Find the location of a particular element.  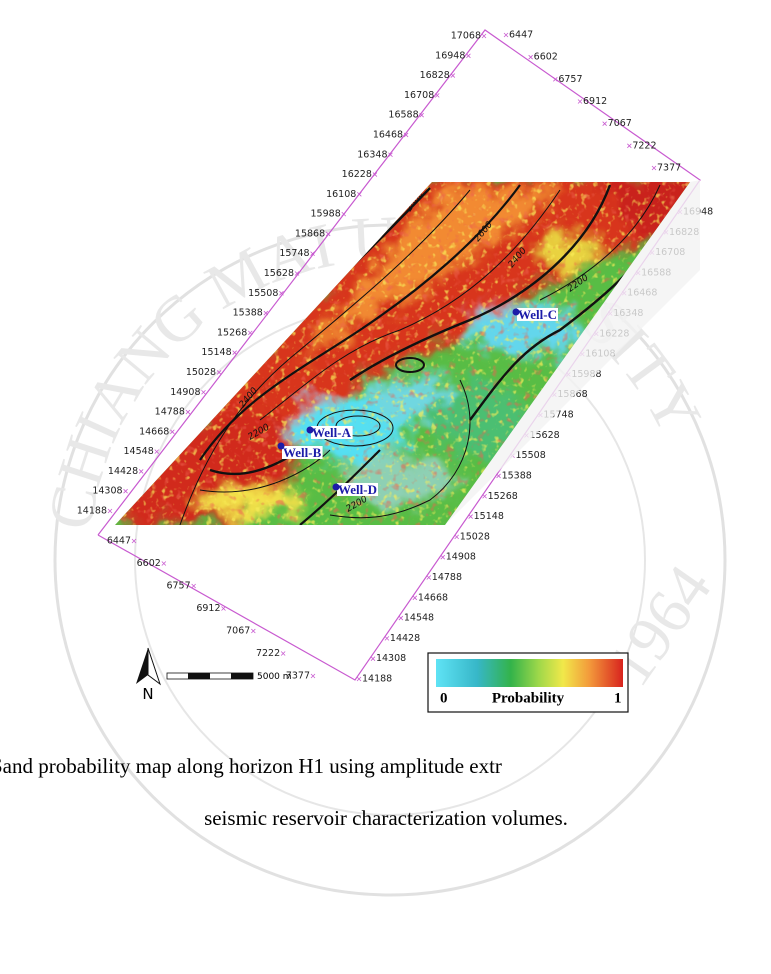

edge-label: 14788 is located at coordinates (170, 412).